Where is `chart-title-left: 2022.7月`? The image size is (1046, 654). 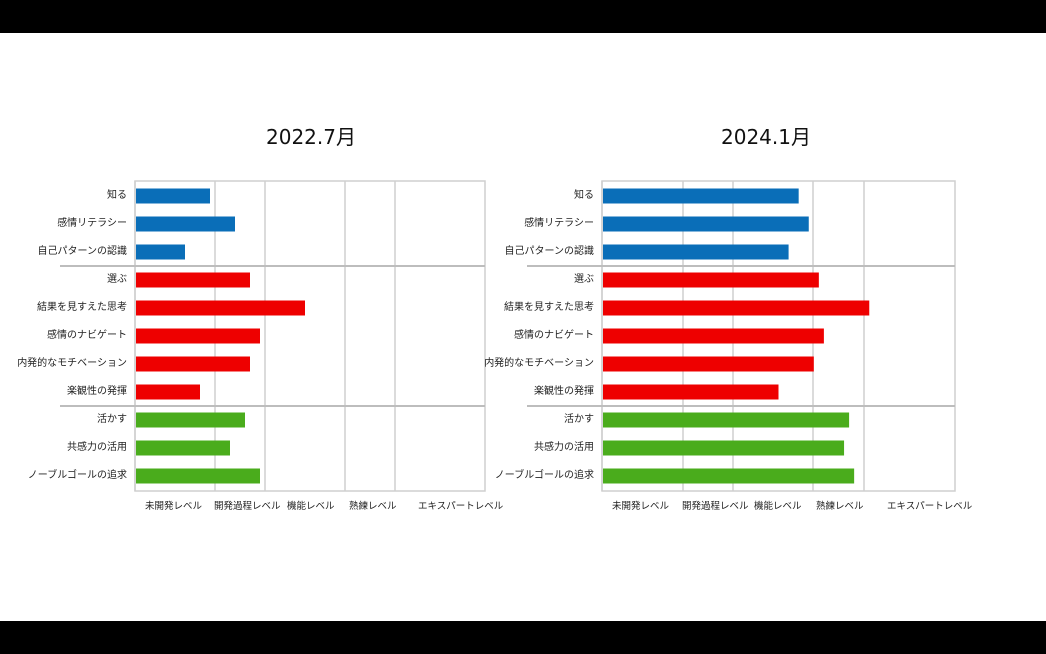 chart-title-left: 2022.7月 is located at coordinates (311, 137).